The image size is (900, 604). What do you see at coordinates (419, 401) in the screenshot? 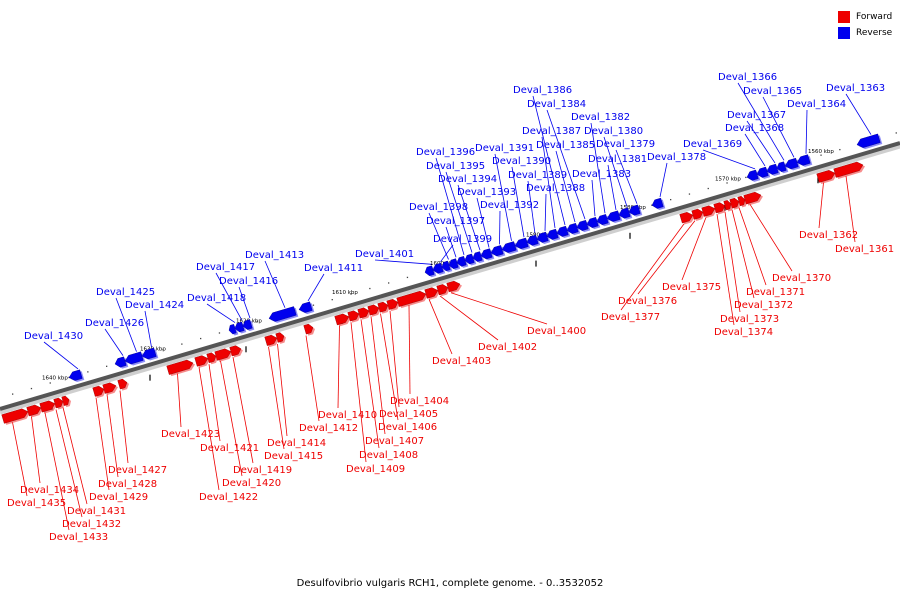
I see `gene-label: Deval_1404` at bounding box center [419, 401].